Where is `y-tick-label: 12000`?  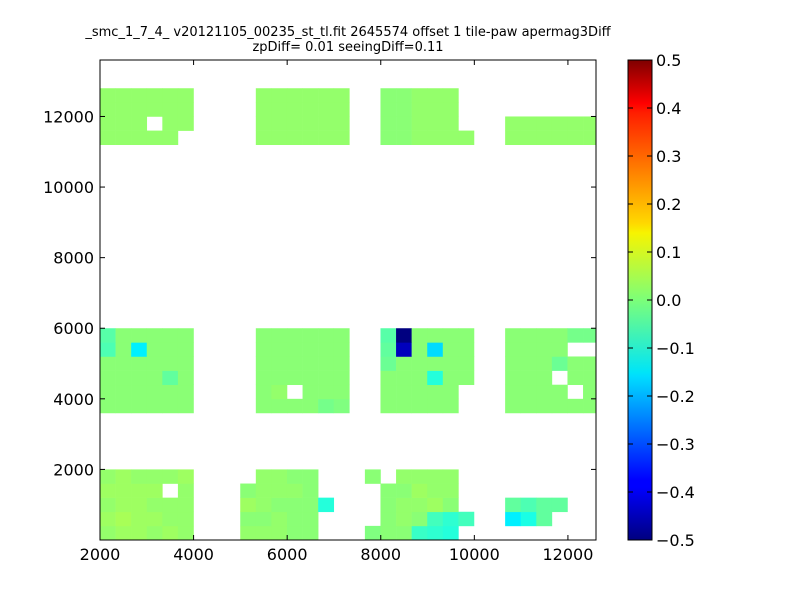 y-tick-label: 12000 is located at coordinates (68, 116).